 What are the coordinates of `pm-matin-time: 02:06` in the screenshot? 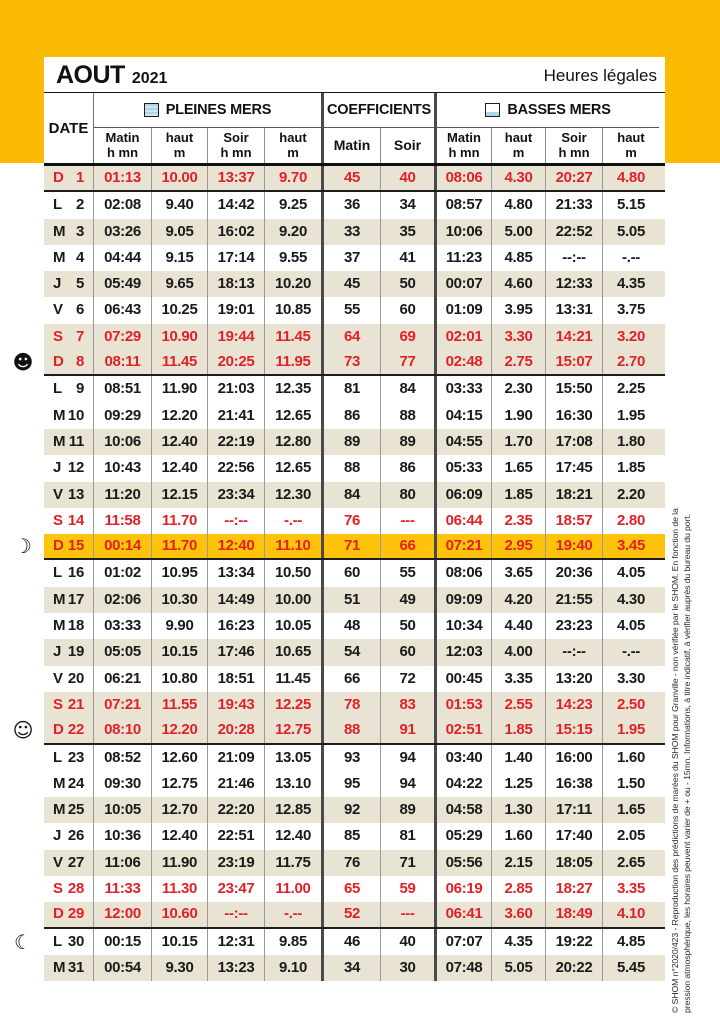 It's located at (123, 600).